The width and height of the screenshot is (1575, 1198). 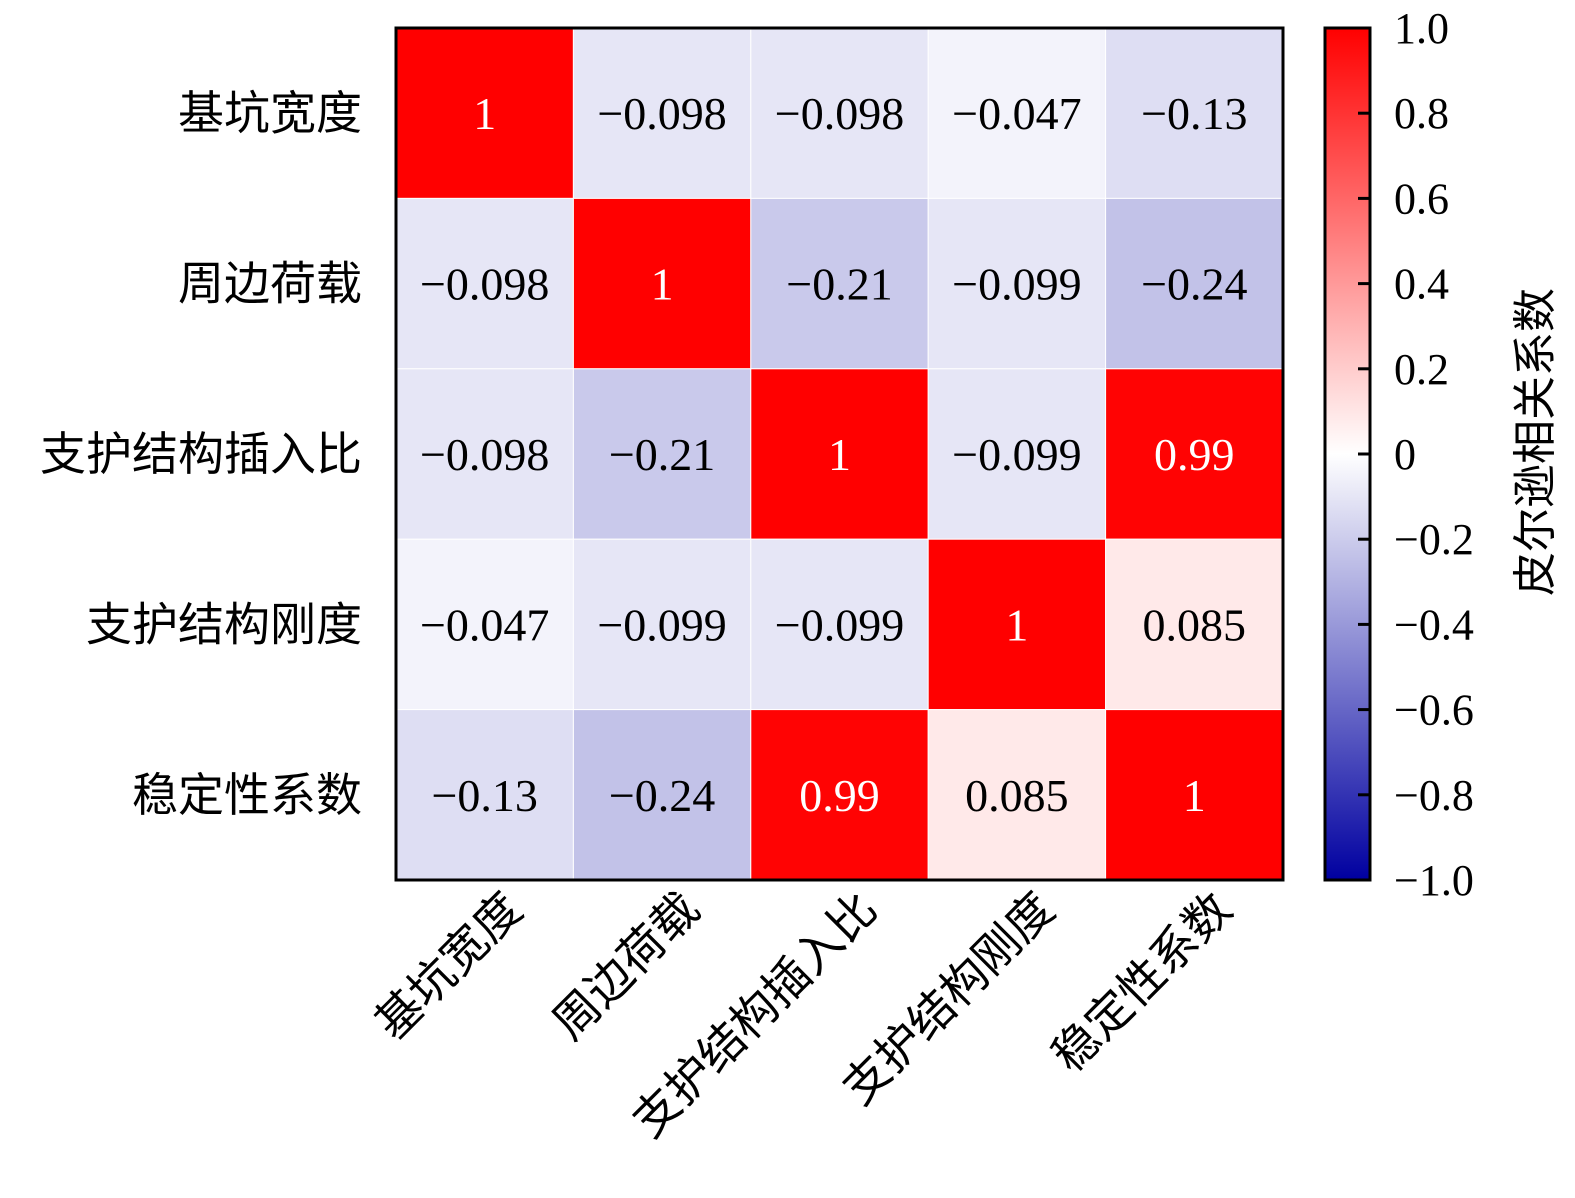 I want to click on column-label: 稳定性系数, so click(x=1142, y=982).